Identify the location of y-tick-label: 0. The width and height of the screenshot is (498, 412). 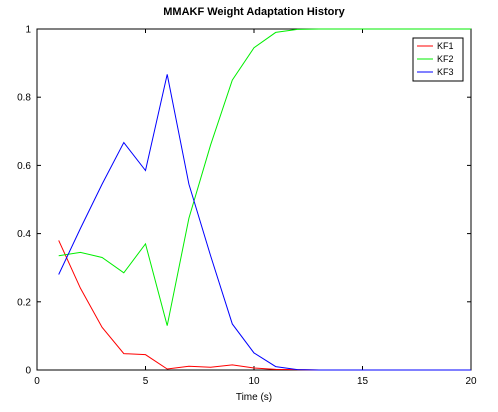
(28, 371).